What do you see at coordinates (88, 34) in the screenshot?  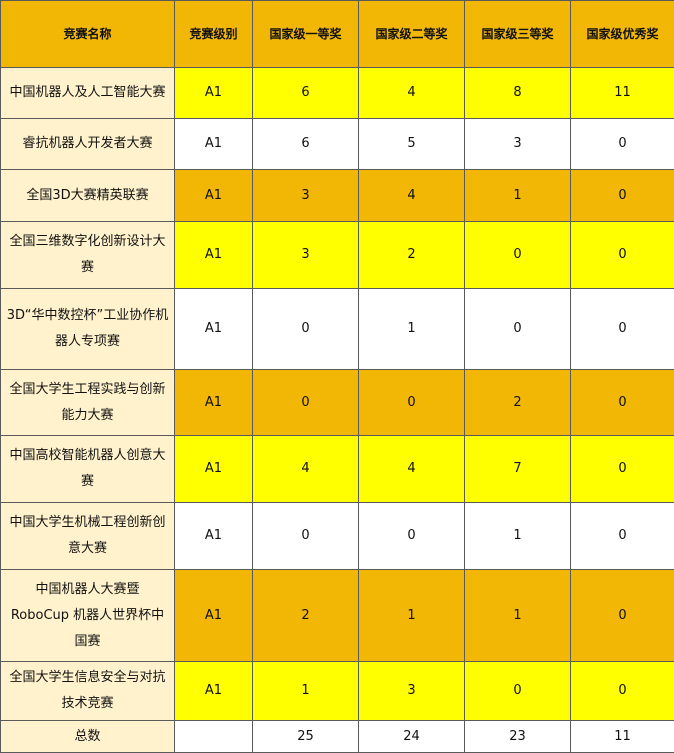 I see `header-cell: 竞赛名称` at bounding box center [88, 34].